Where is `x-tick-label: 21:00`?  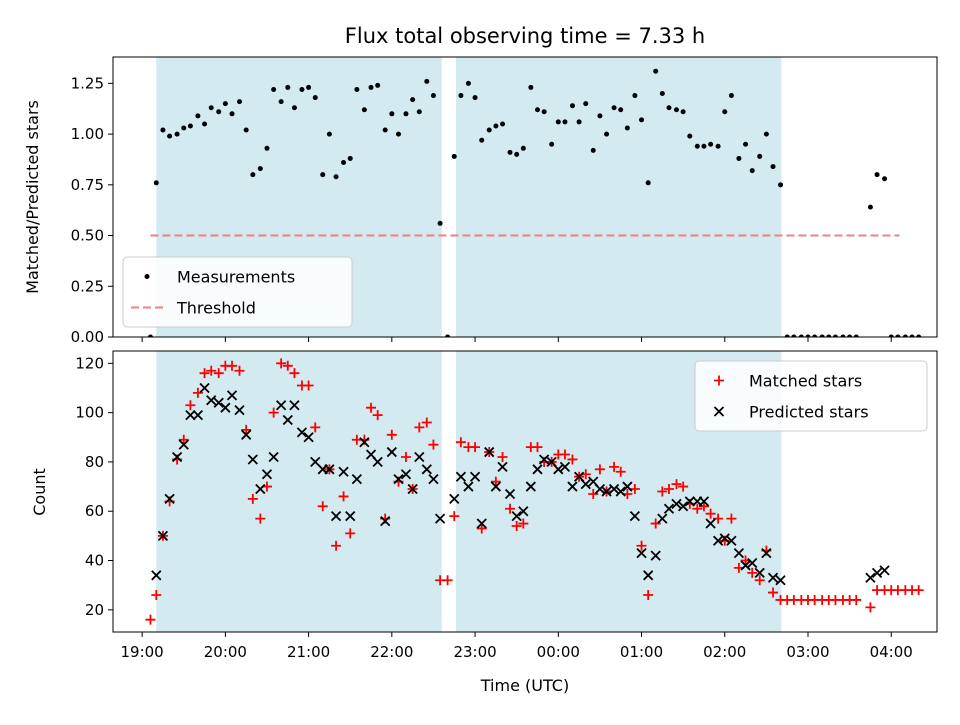 x-tick-label: 21:00 is located at coordinates (308, 652).